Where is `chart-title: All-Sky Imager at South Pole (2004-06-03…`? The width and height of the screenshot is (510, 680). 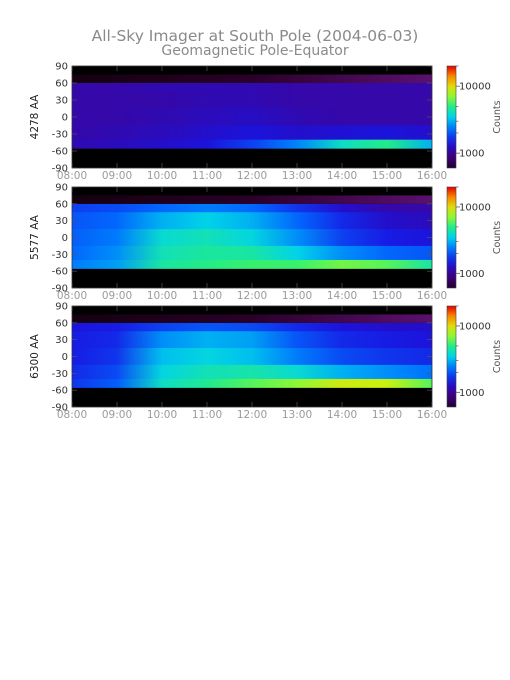
chart-title: All-Sky Imager at South Pole (2004-06-03… is located at coordinates (255, 36).